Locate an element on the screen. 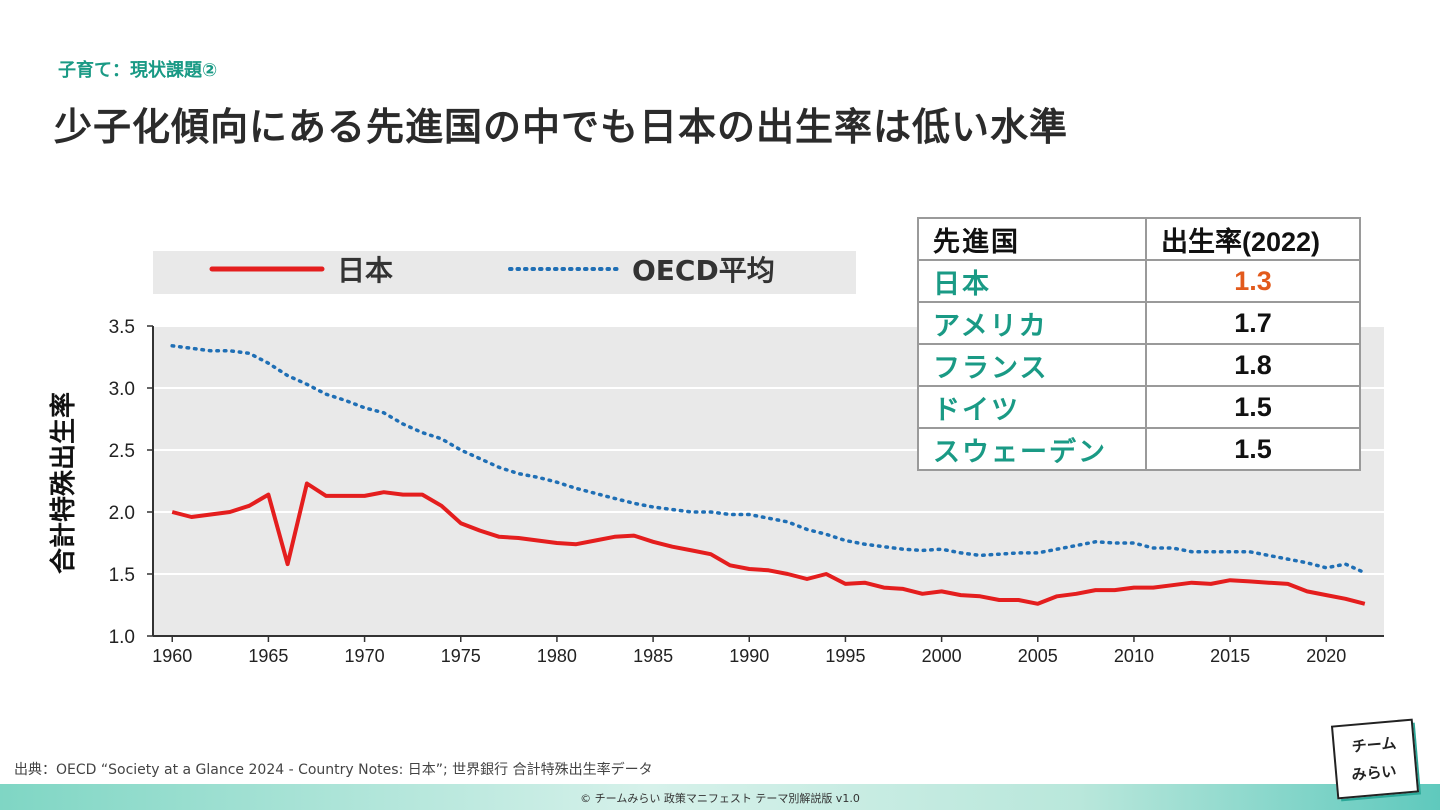 Image resolution: width=1440 pixels, height=810 pixels. y-axis-label: 合計特殊出生率 is located at coordinates (63, 483).